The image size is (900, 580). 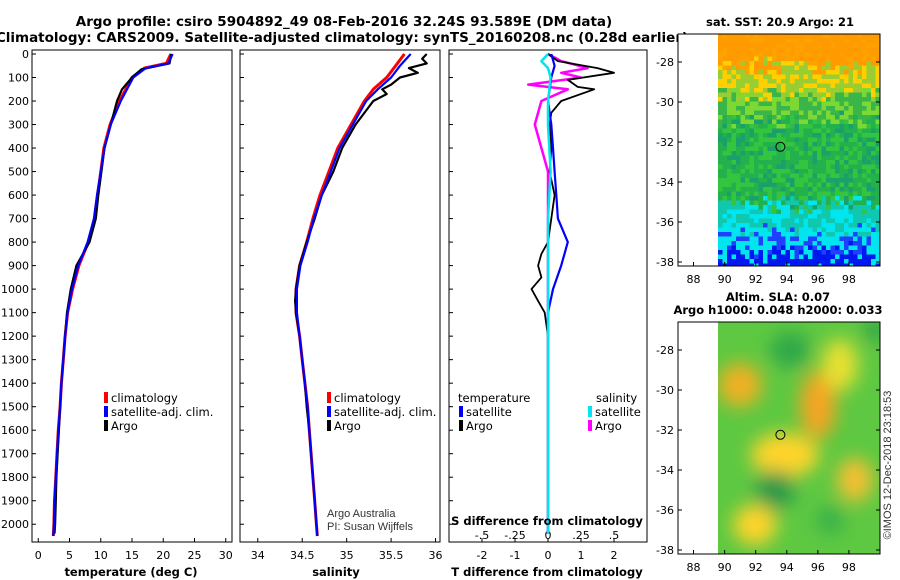 What do you see at coordinates (18, 148) in the screenshot?
I see `depth-tick-label: 400` at bounding box center [18, 148].